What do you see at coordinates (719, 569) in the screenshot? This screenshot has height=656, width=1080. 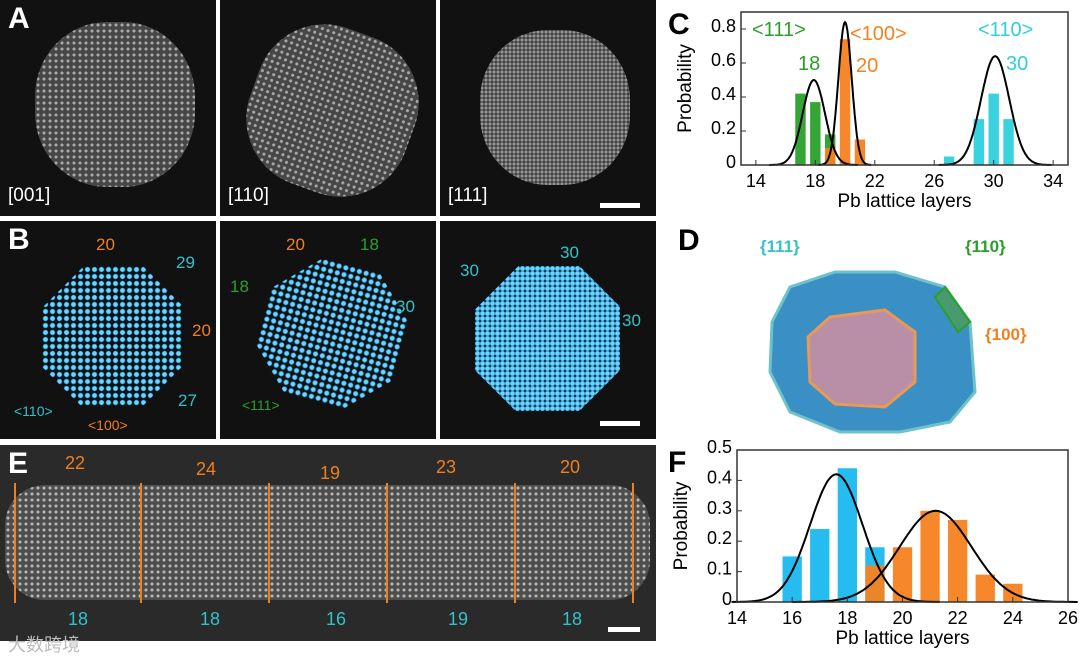 I see `y-tick-label: 0.1` at bounding box center [719, 569].